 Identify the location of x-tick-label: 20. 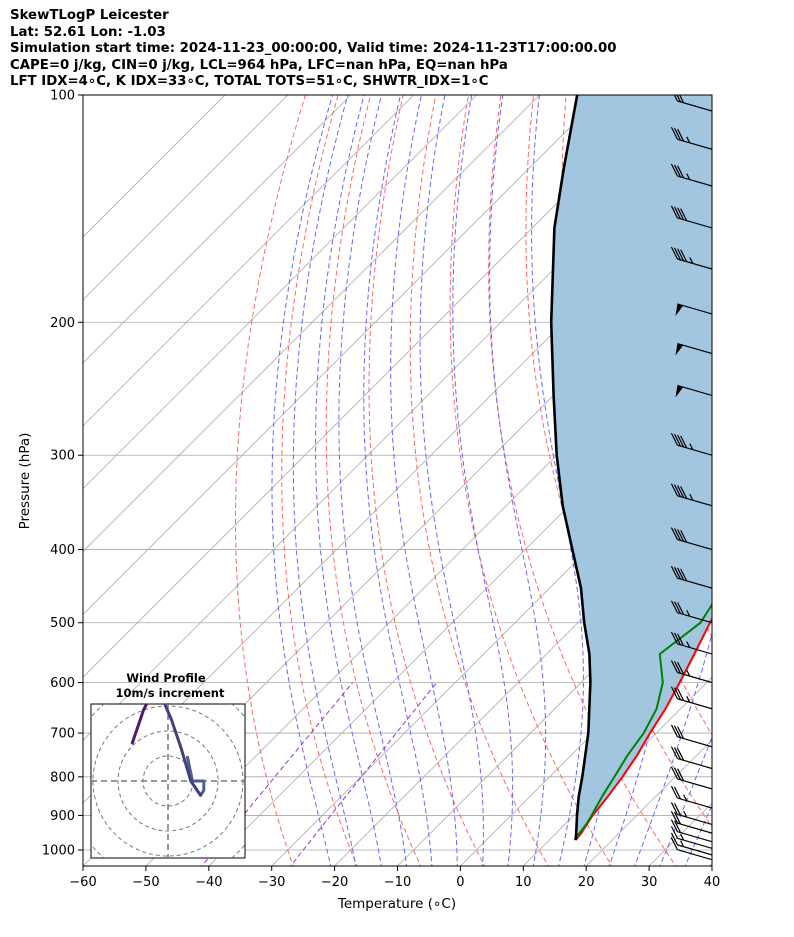
(586, 882).